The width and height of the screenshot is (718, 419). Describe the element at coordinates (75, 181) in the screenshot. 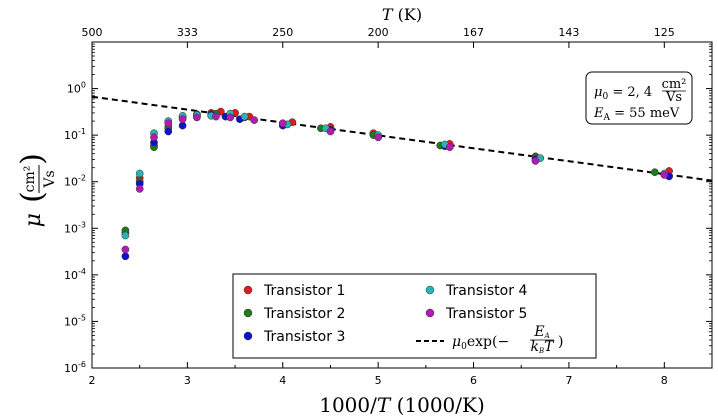

I see `y-tick-label: 10⁻²` at that location.